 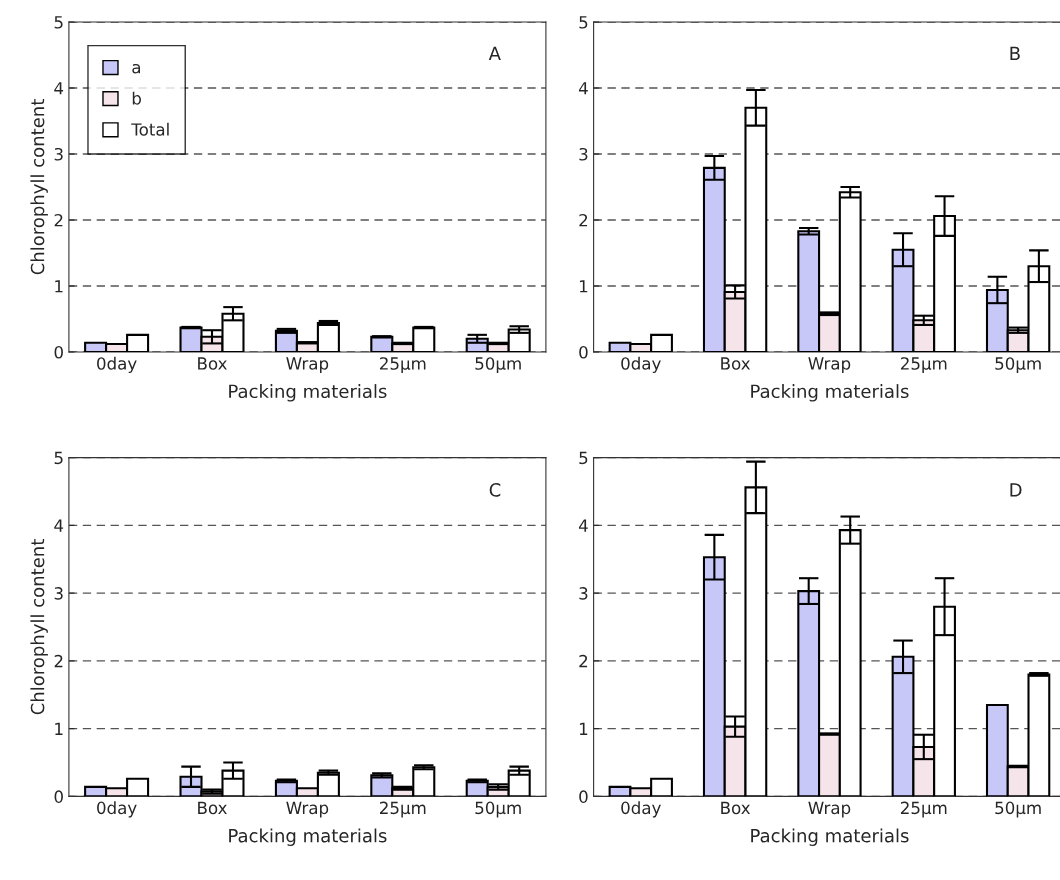 What do you see at coordinates (494, 53) in the screenshot?
I see `annotation: A` at bounding box center [494, 53].